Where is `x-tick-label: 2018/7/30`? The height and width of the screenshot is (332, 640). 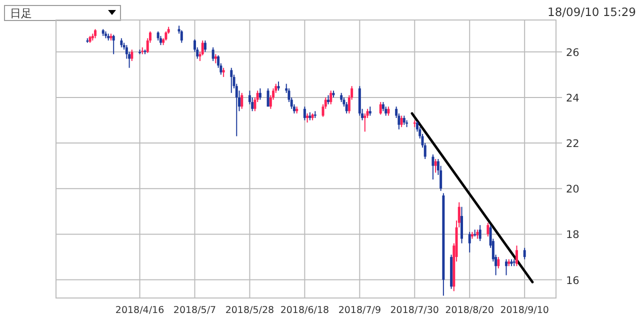
x-tick-label: 2018/7/30 is located at coordinates (414, 310).